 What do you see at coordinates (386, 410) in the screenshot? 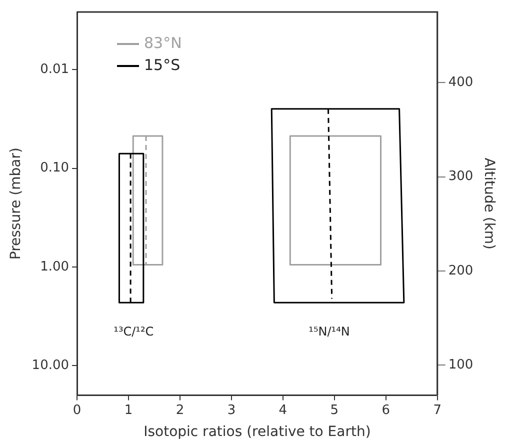
I see `x-tick-label: 6` at bounding box center [386, 410].